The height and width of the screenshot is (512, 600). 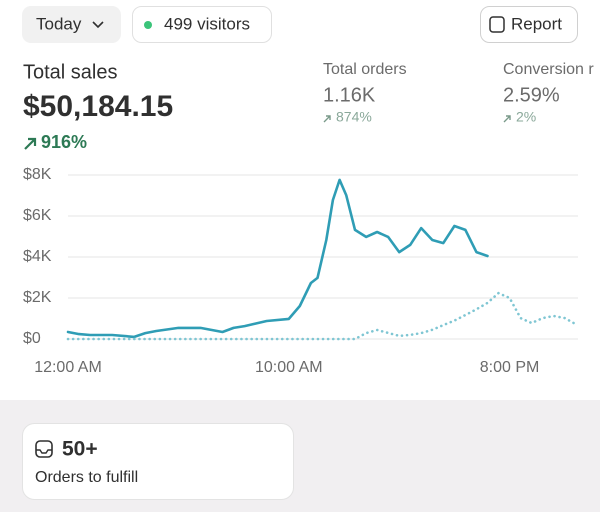 I want to click on x-tick-label: 8:00 PM, so click(x=510, y=367).